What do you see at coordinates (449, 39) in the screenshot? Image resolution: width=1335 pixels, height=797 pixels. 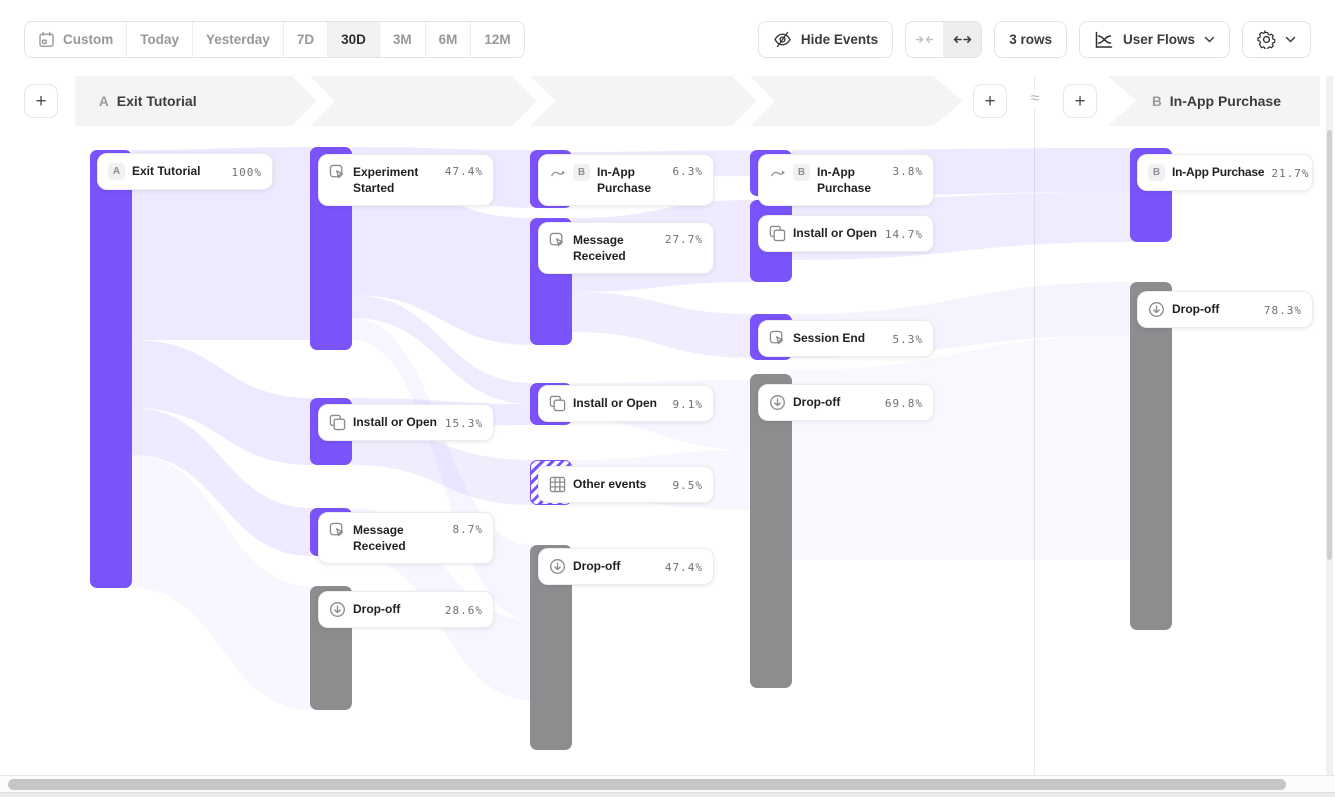 I see `date-range-6m: 6M` at bounding box center [449, 39].